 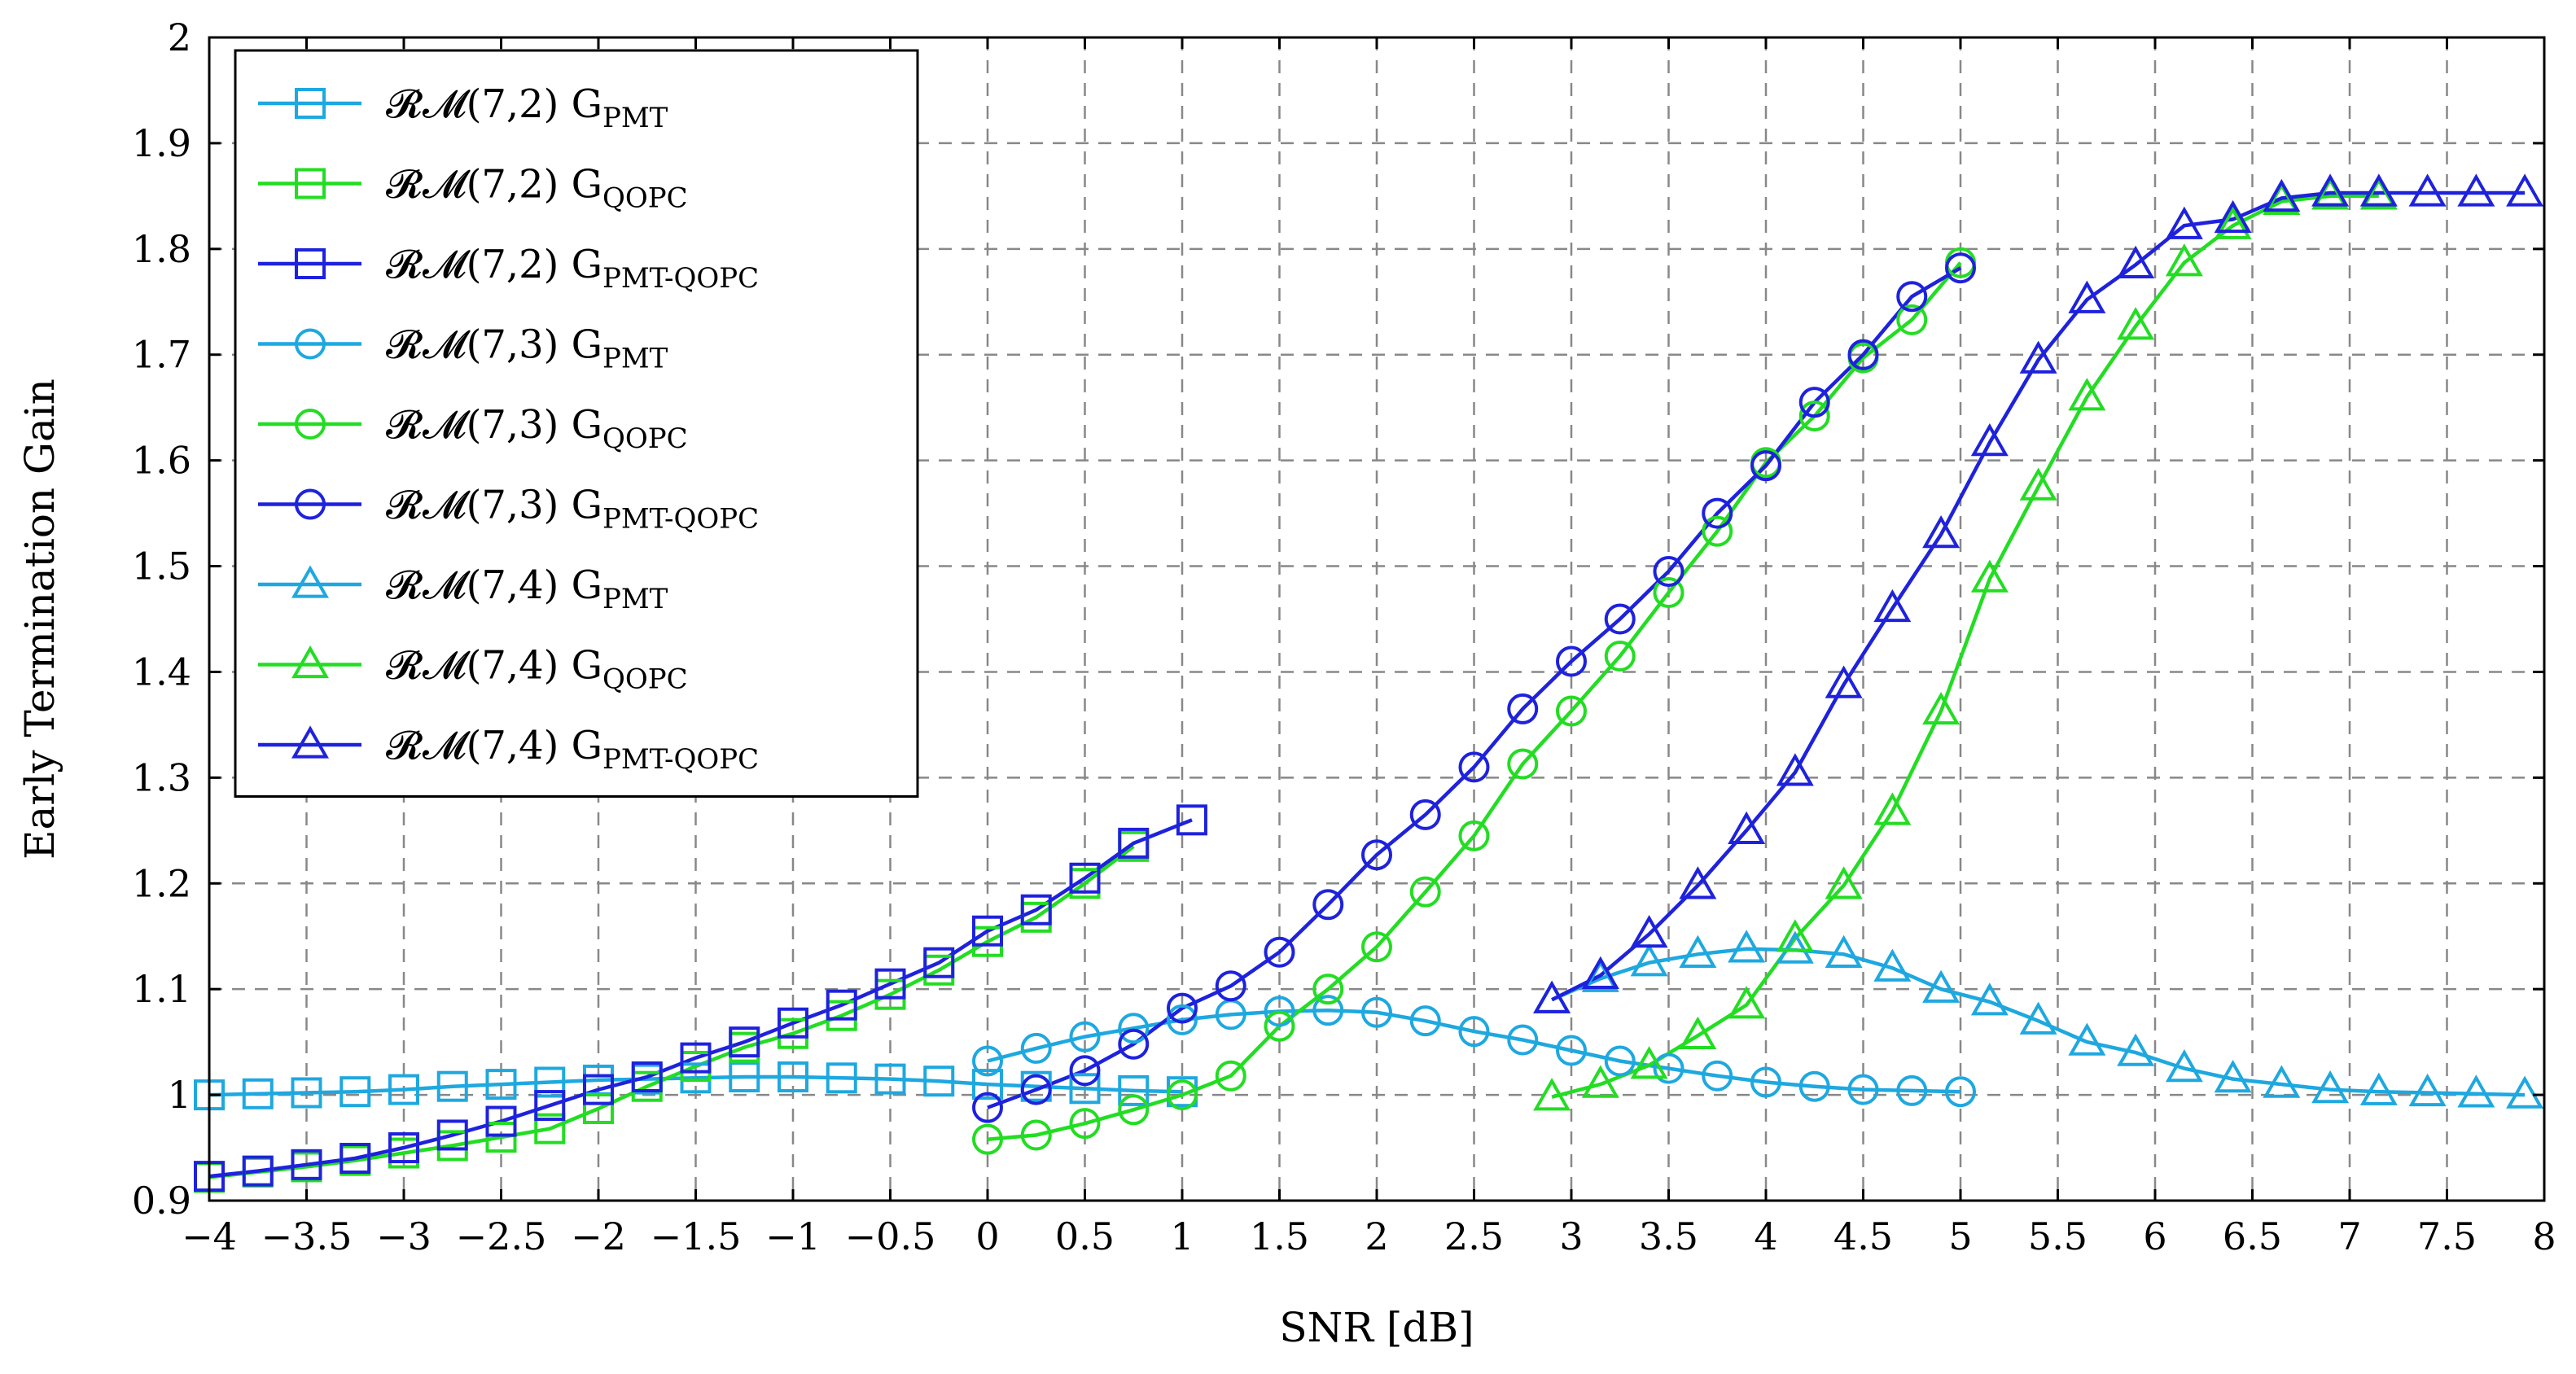 What do you see at coordinates (209, 1236) in the screenshot?
I see `x-tick-label: −4` at bounding box center [209, 1236].